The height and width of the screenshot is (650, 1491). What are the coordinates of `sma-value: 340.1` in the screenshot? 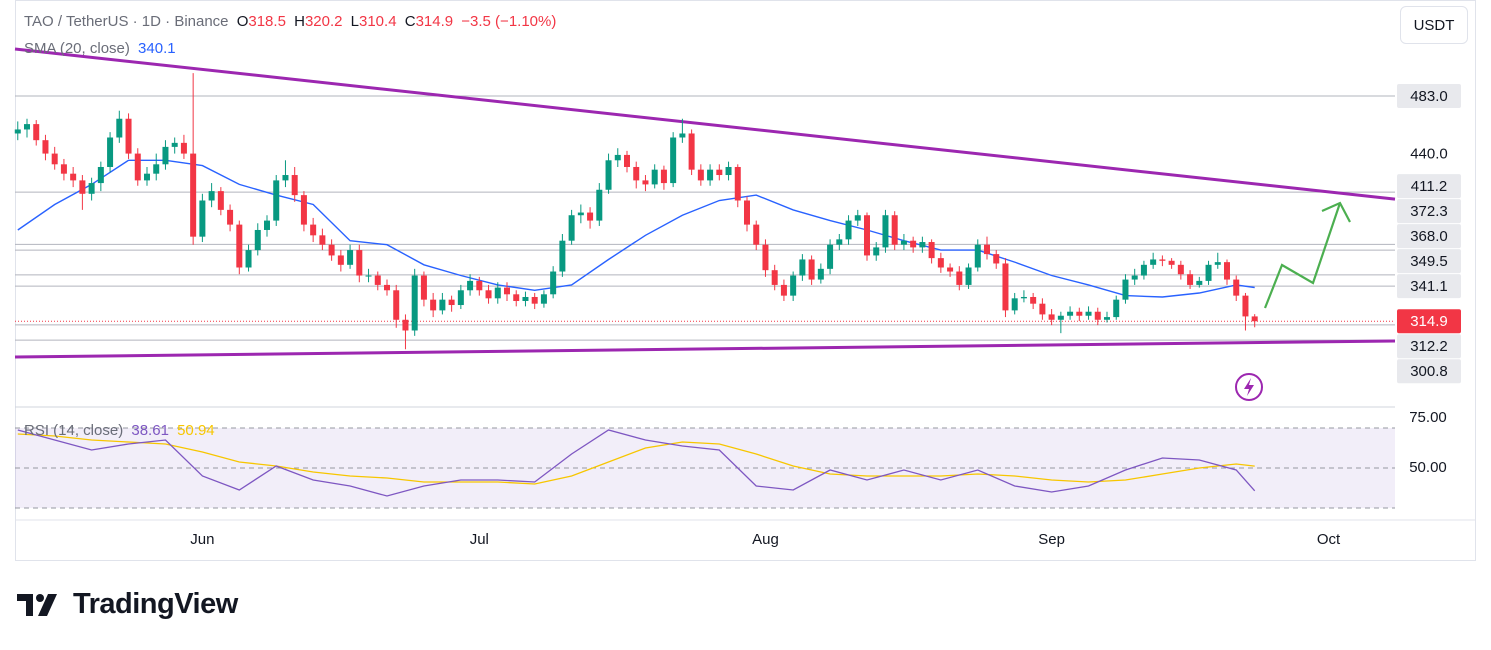 It's located at (157, 48).